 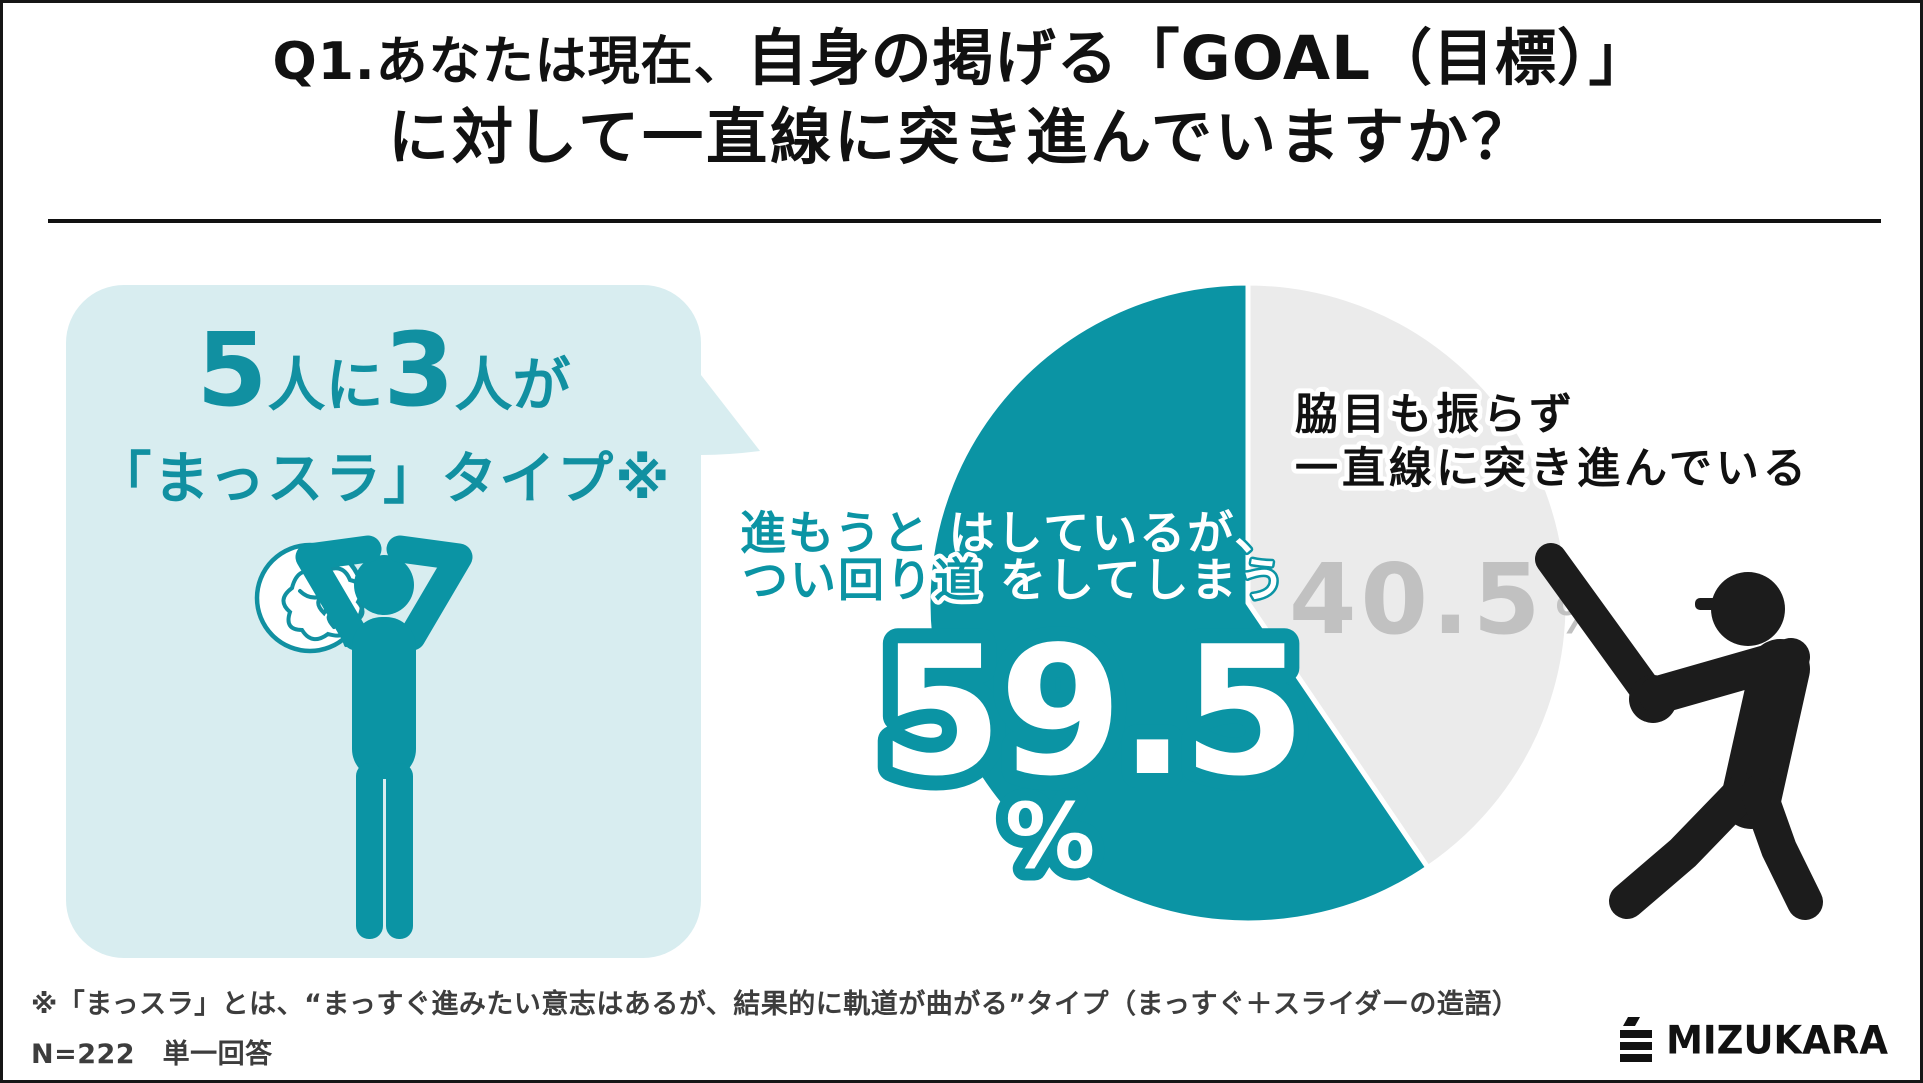 What do you see at coordinates (232, 370) in the screenshot?
I see `callout-count-total: 5` at bounding box center [232, 370].